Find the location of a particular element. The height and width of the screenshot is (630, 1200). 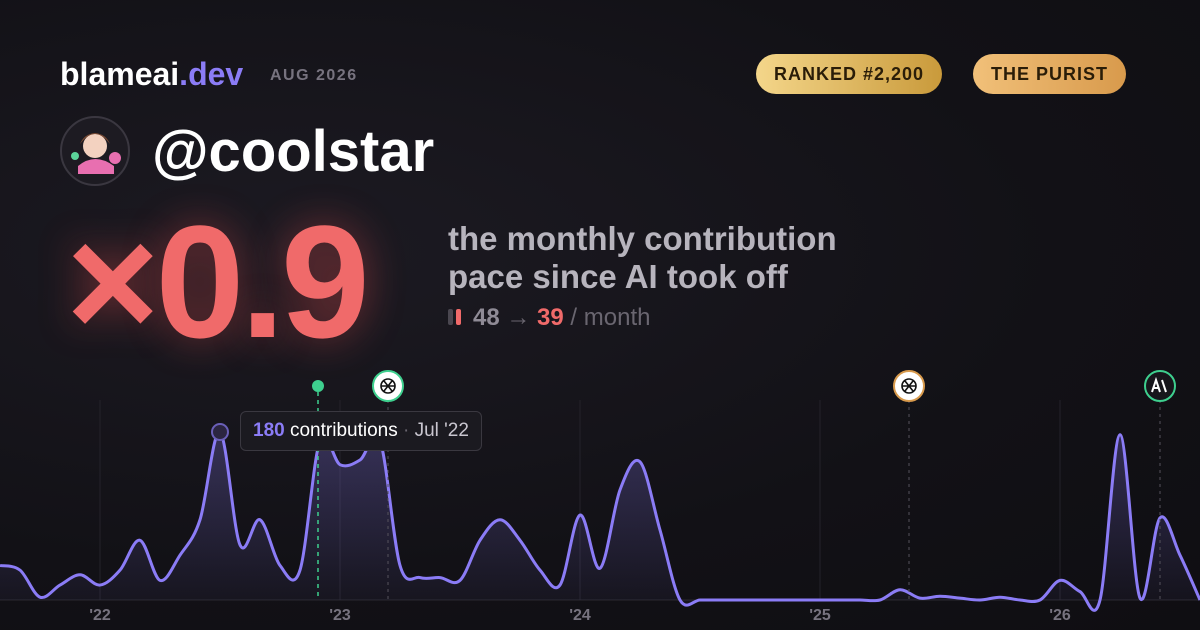

brand: blameai.dev is located at coordinates (151, 74).